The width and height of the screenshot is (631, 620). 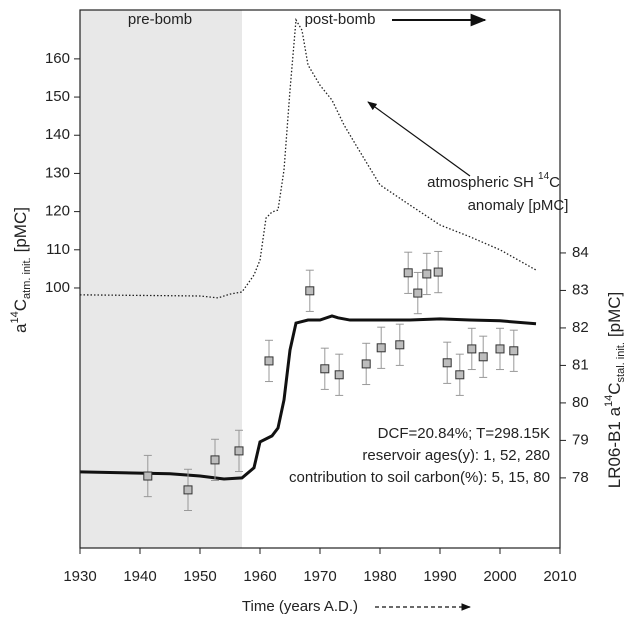 What do you see at coordinates (580, 252) in the screenshot?
I see `y2-tick-label: 84` at bounding box center [580, 252].